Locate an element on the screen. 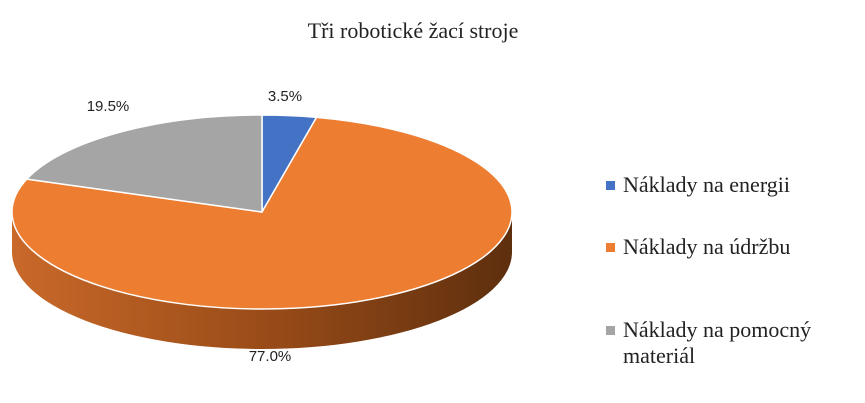  legend-item: Náklady na energii is located at coordinates (733, 185).